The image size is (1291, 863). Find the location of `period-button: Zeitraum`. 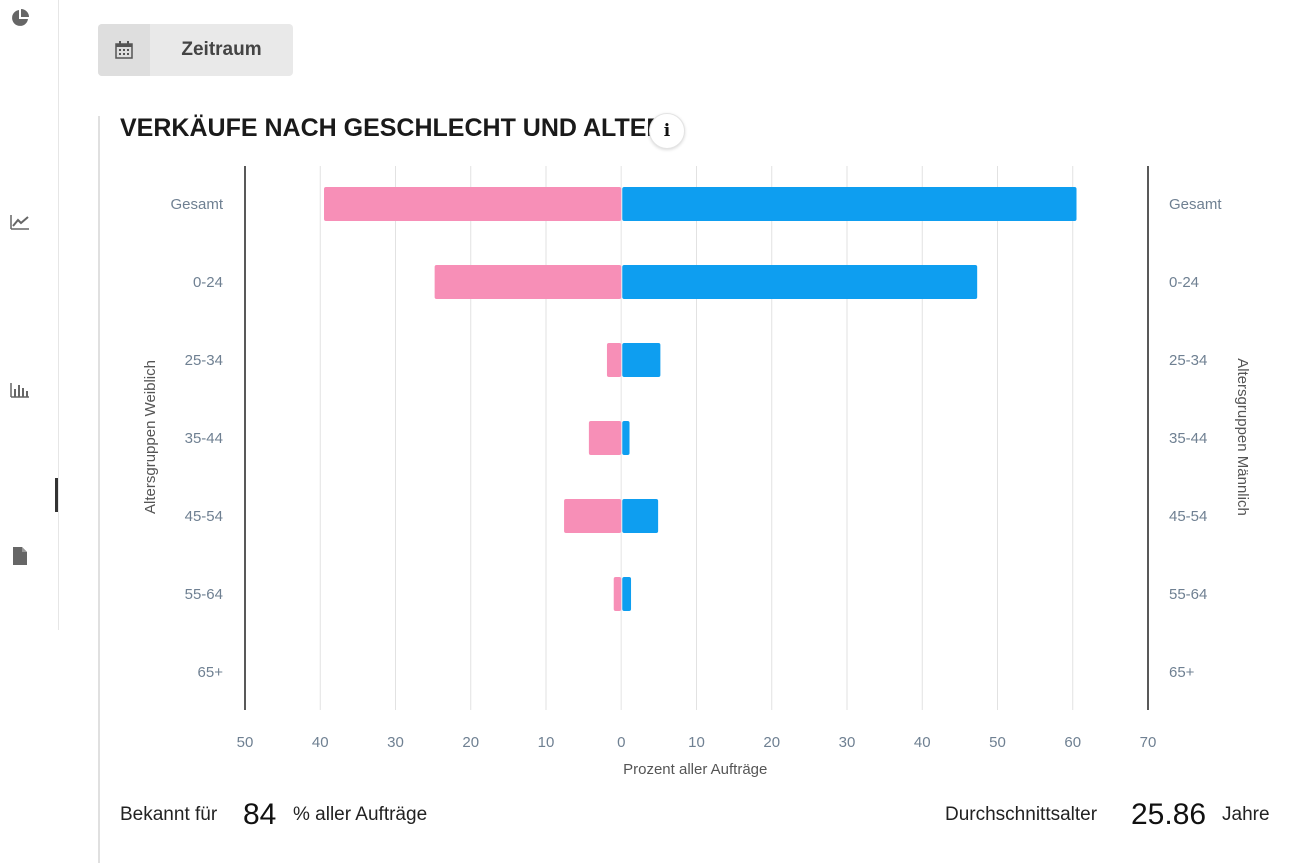

period-button: Zeitraum is located at coordinates (195, 50).